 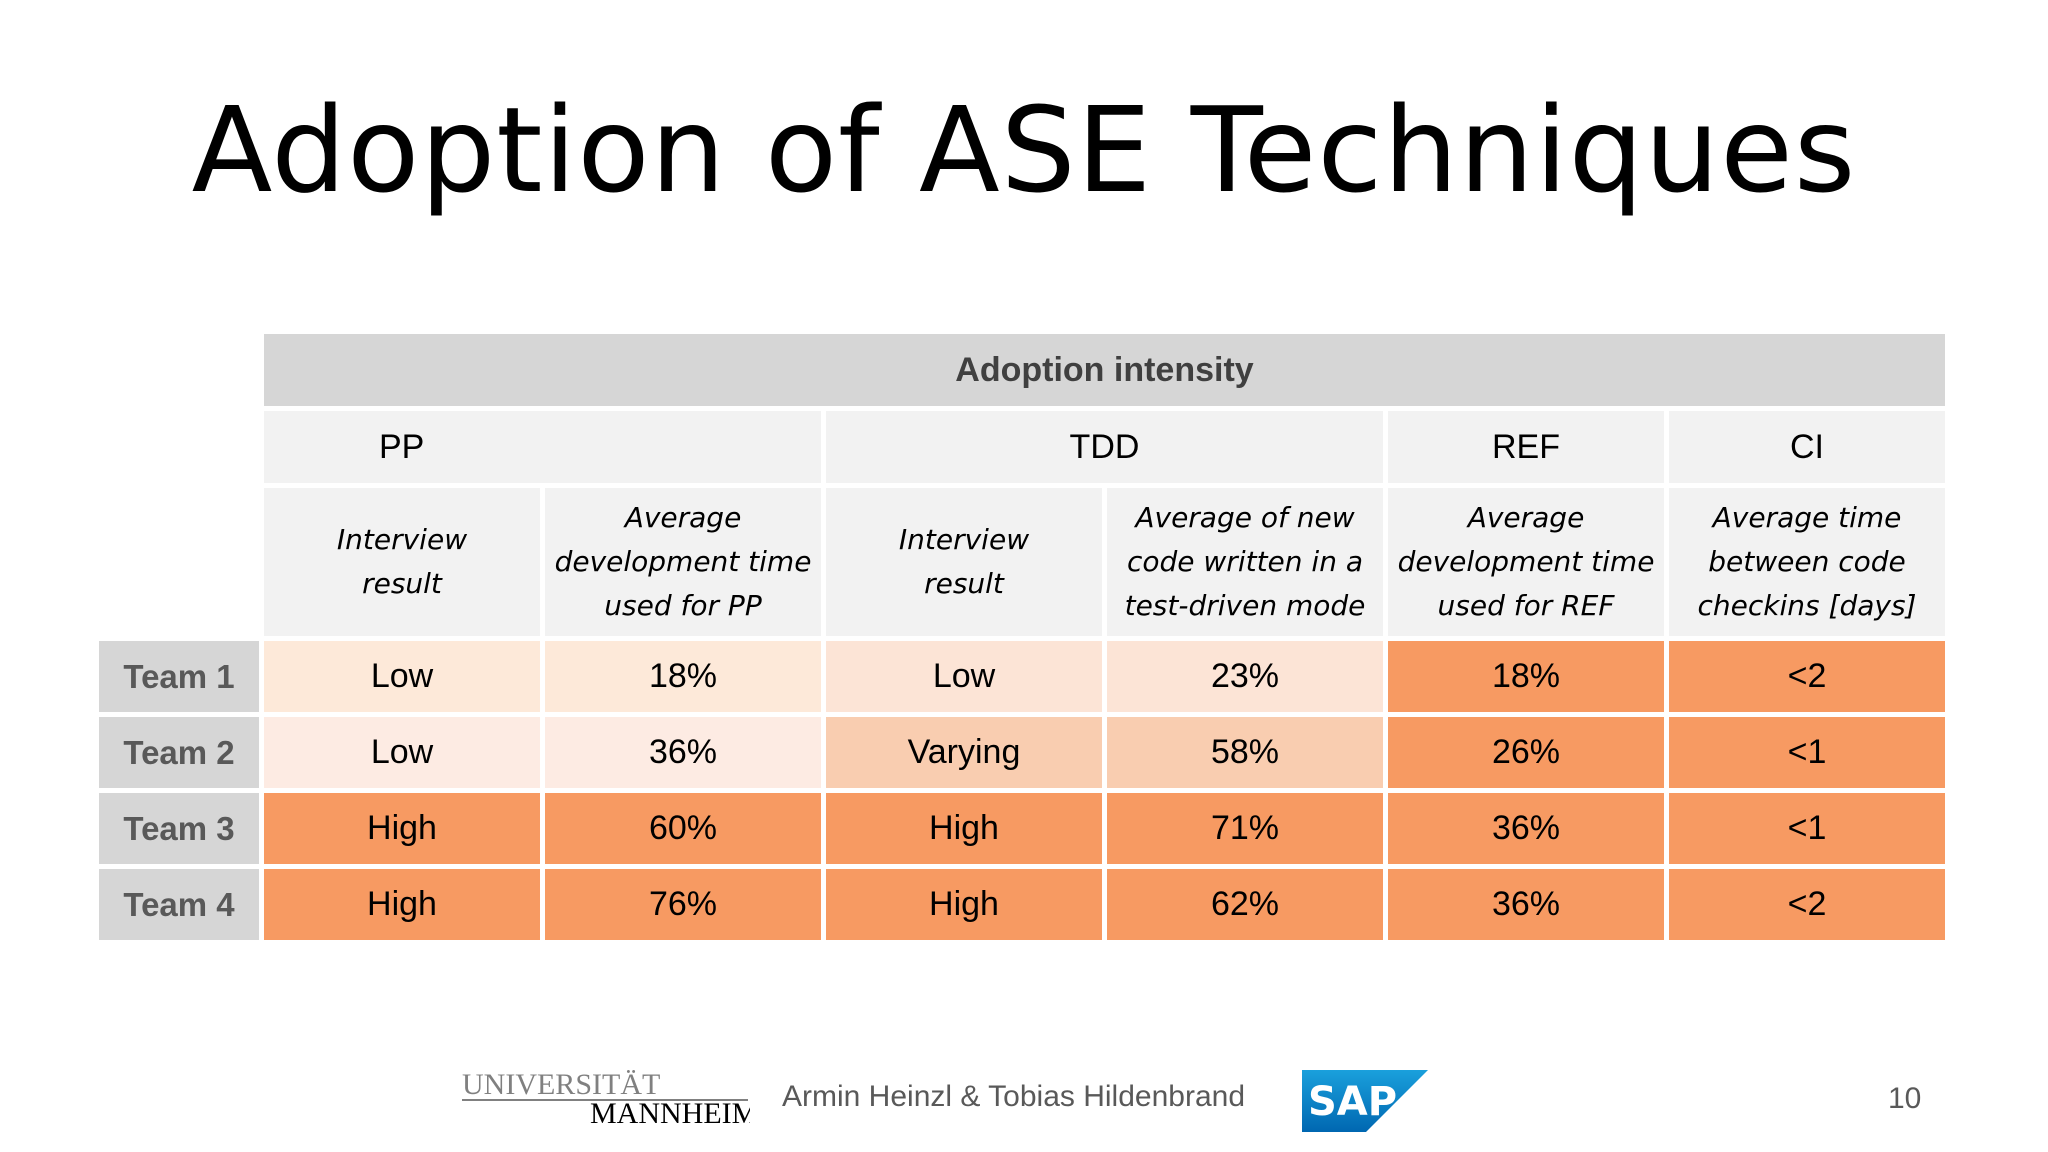 I want to click on table-row: Team 4 High 76% High 62% 36% <2, so click(x=1022, y=904).